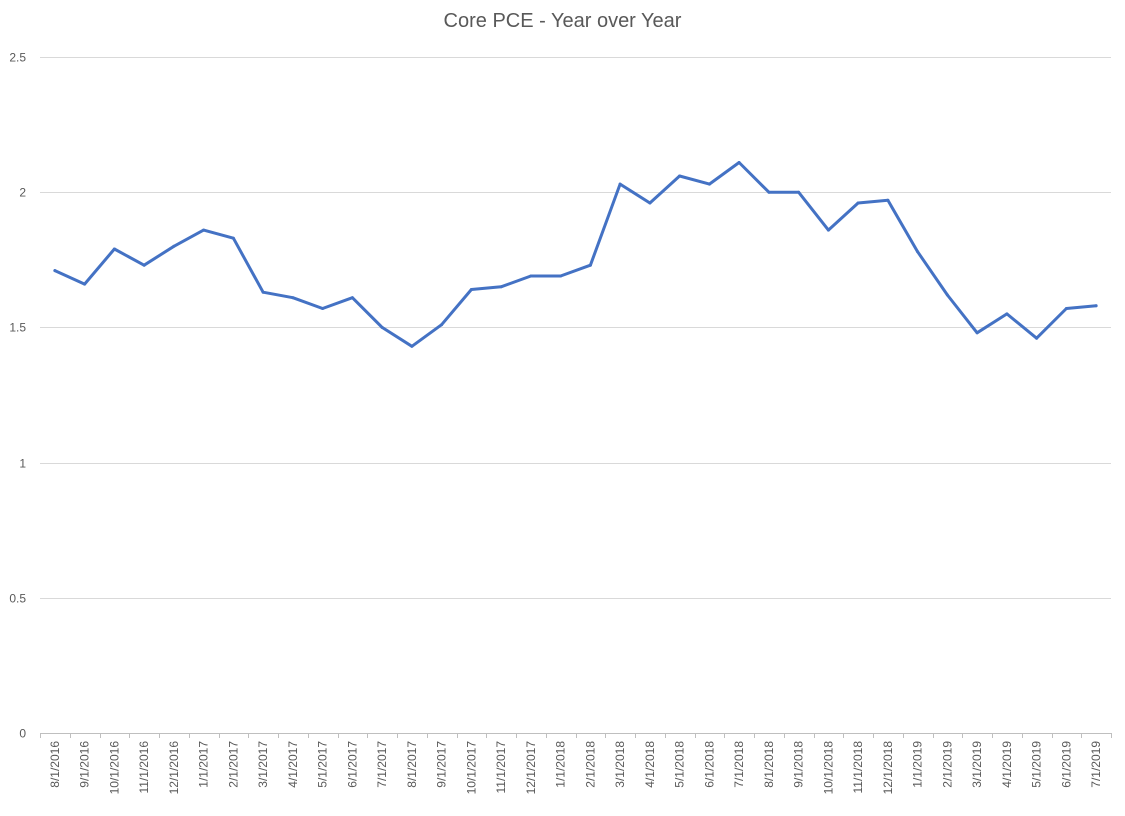 This screenshot has height=816, width=1125. Describe the element at coordinates (769, 764) in the screenshot. I see `x-tick-label: 8/1/2018` at that location.